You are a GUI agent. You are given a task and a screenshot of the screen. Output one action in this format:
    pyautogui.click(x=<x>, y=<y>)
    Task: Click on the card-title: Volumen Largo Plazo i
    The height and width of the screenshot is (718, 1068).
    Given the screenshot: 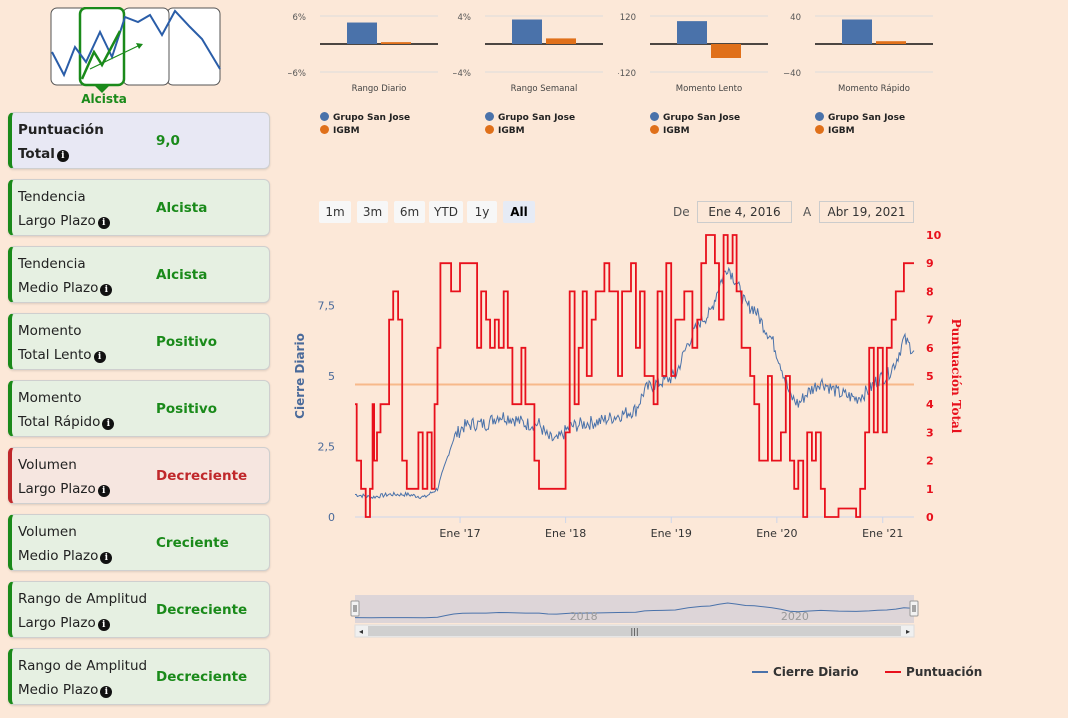 What is the action you would take?
    pyautogui.click(x=64, y=477)
    